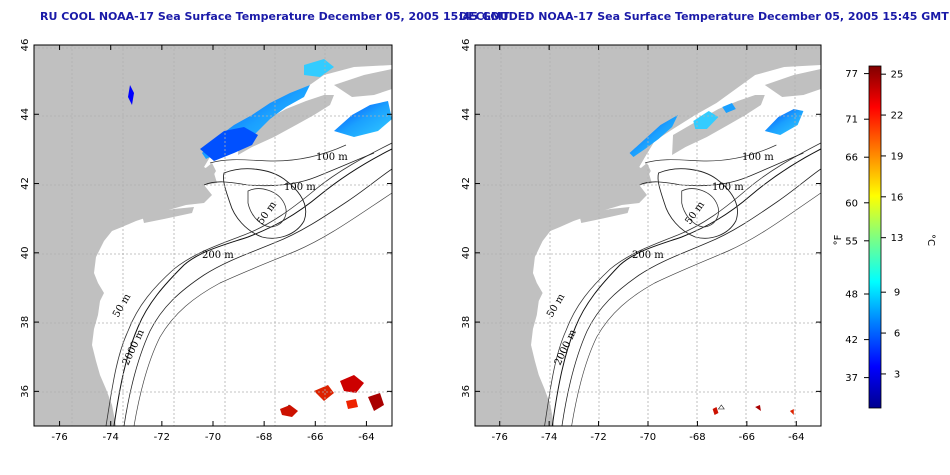 The width and height of the screenshot is (950, 475). Describe the element at coordinates (851, 120) in the screenshot. I see `fahrenheit-tick-label: 71` at that location.